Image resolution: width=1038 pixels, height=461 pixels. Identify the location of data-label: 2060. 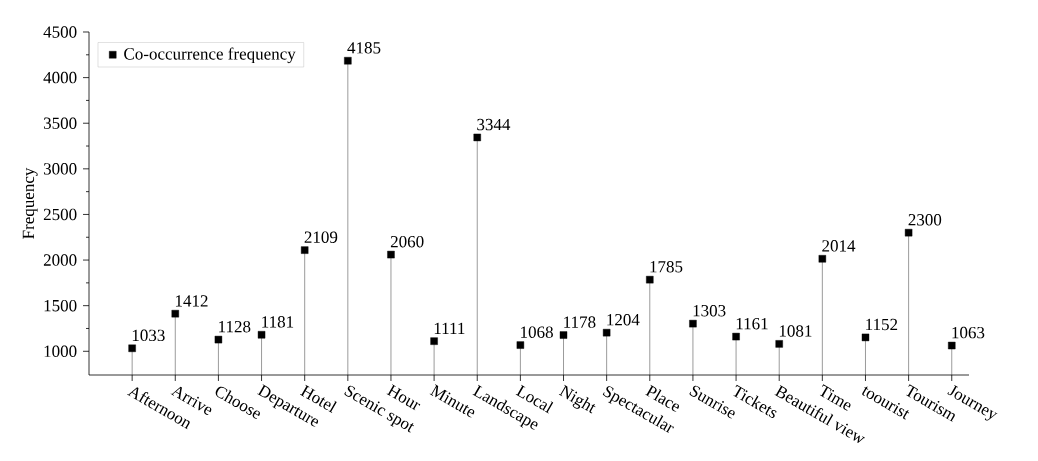
(407, 241).